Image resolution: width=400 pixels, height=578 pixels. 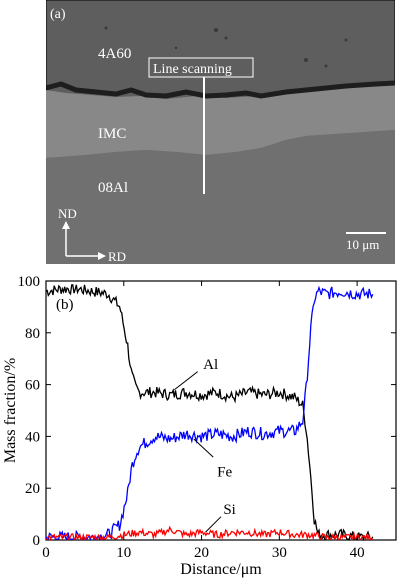 What do you see at coordinates (112, 134) in the screenshot?
I see `region-label-imc: IMC` at bounding box center [112, 134].